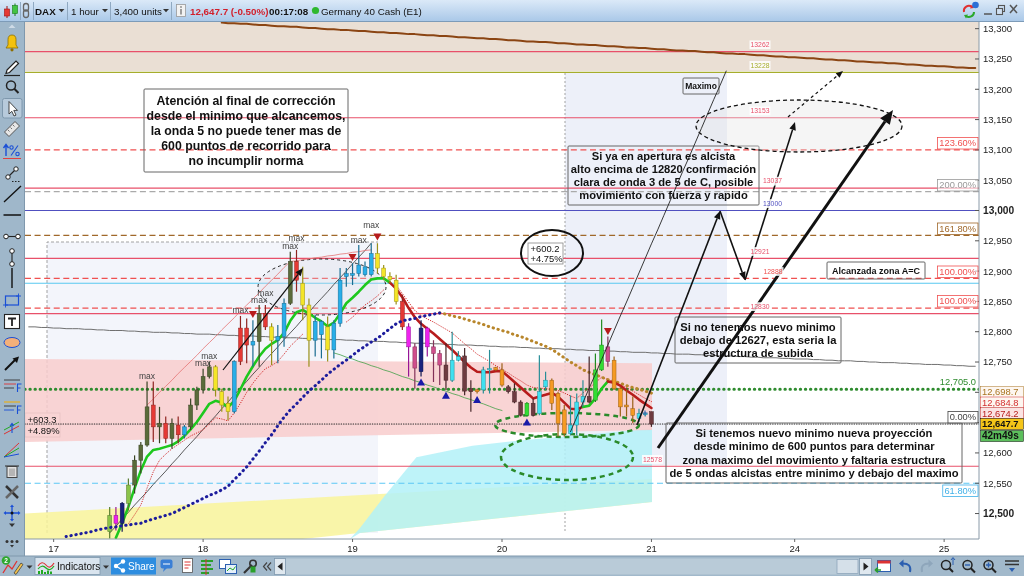 The image size is (1024, 576). What do you see at coordinates (998, 483) in the screenshot?
I see `y-tick-label: 12,550` at bounding box center [998, 483].